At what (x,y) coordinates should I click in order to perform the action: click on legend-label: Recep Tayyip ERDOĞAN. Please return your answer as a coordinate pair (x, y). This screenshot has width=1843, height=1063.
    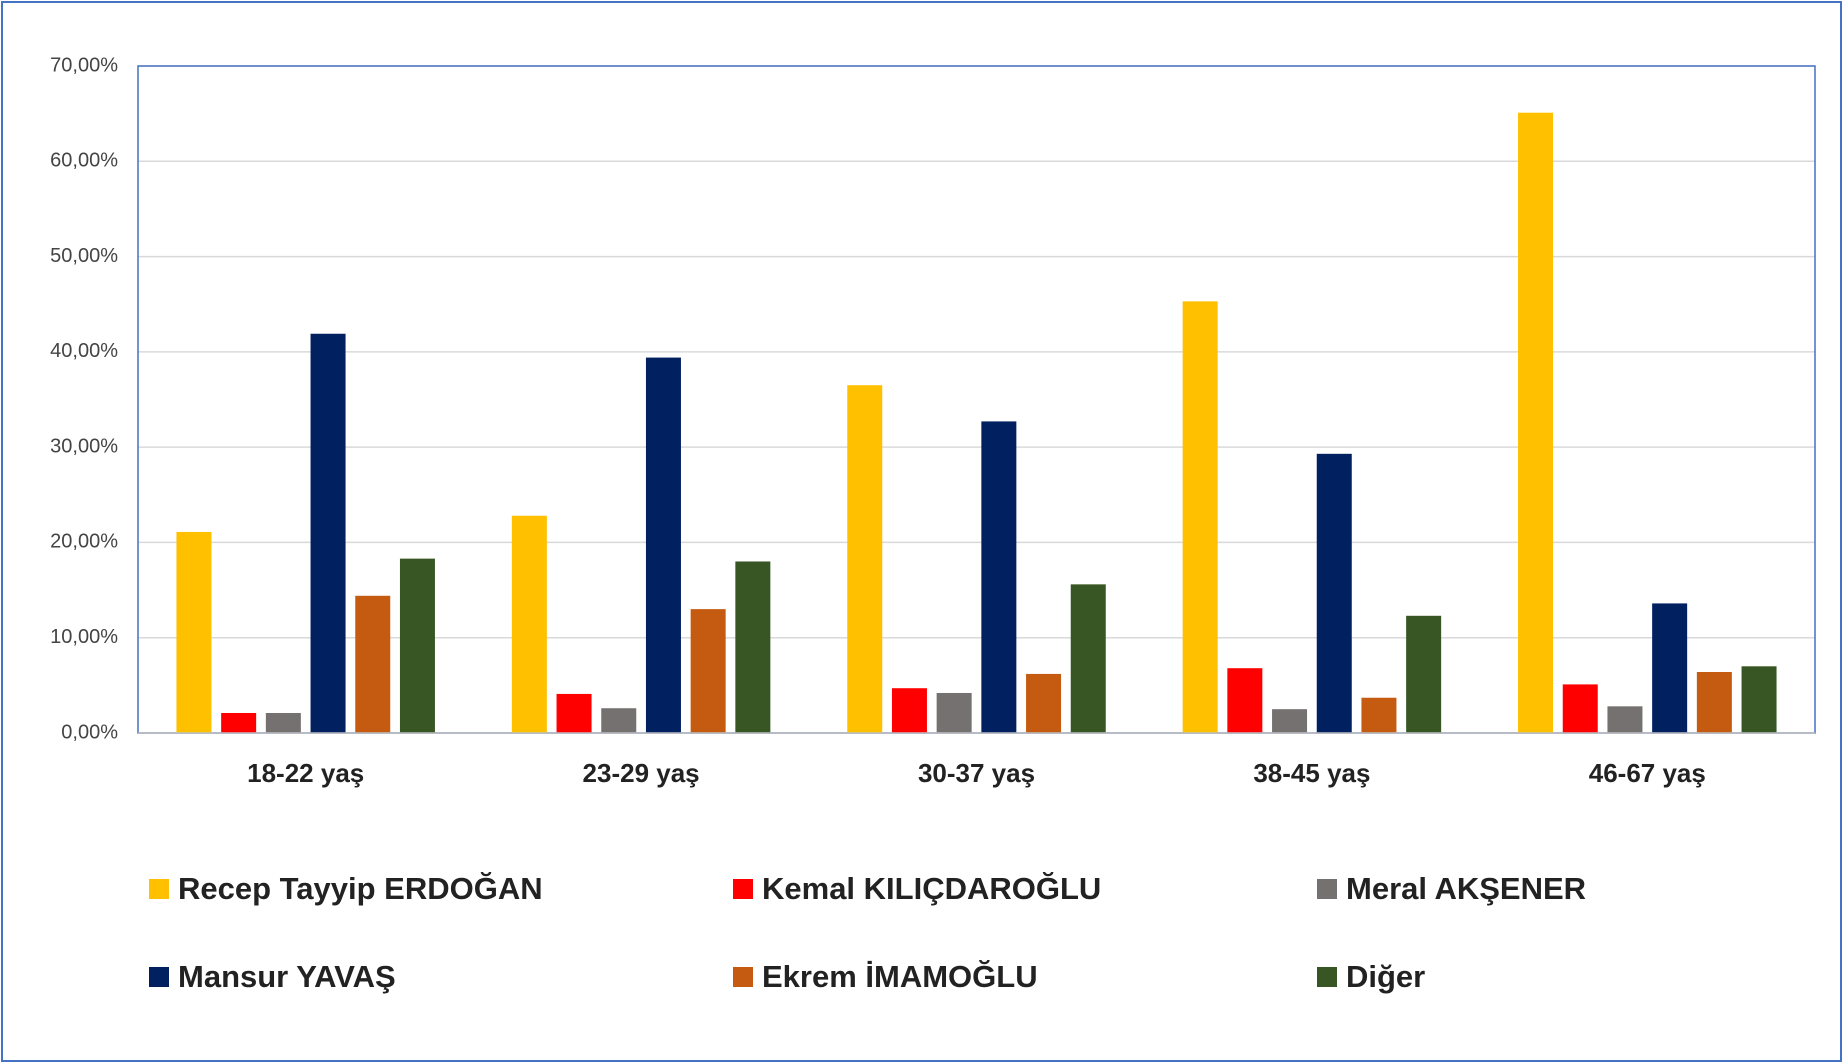
    Looking at the image, I should click on (360, 888).